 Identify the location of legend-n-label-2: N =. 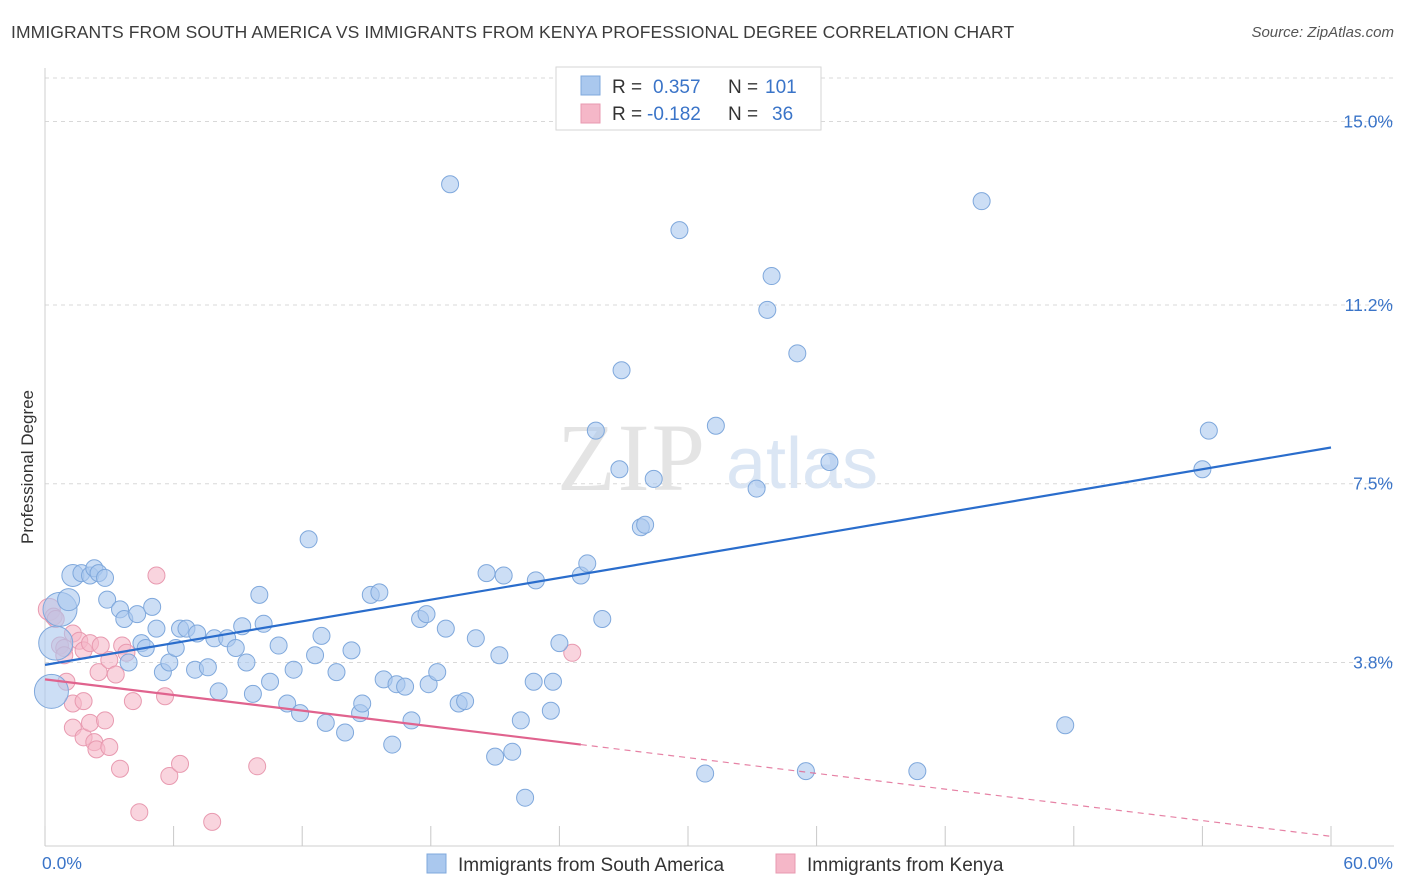
(743, 114).